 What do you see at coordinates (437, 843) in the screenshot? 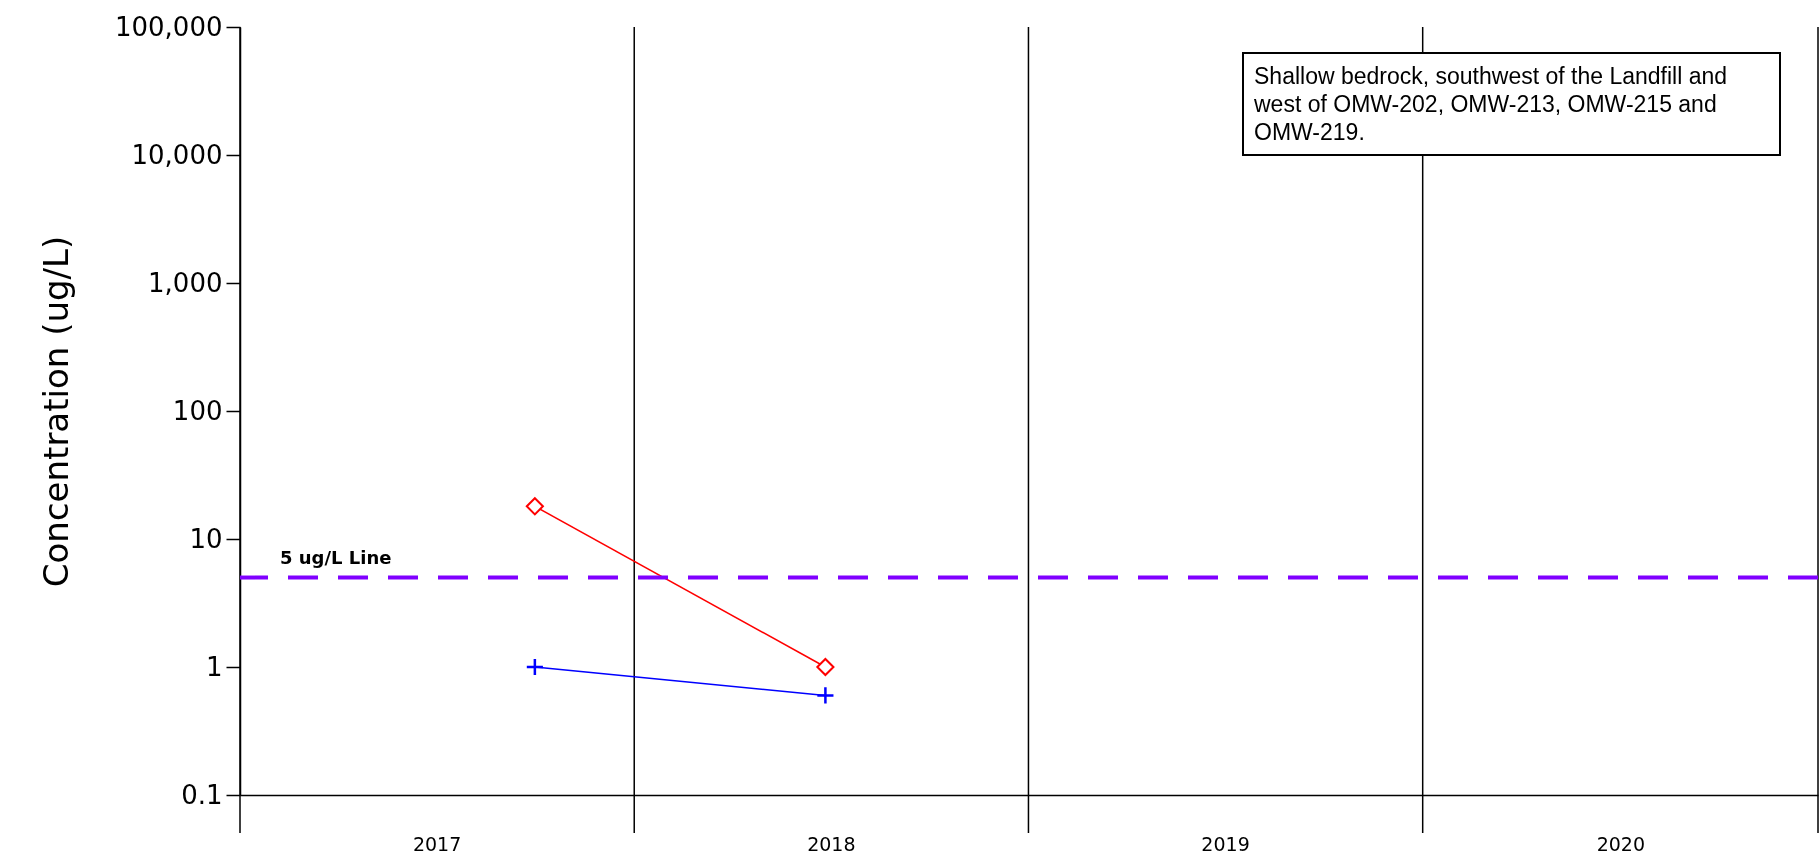
I see `x-tick-label: 2017` at bounding box center [437, 843].